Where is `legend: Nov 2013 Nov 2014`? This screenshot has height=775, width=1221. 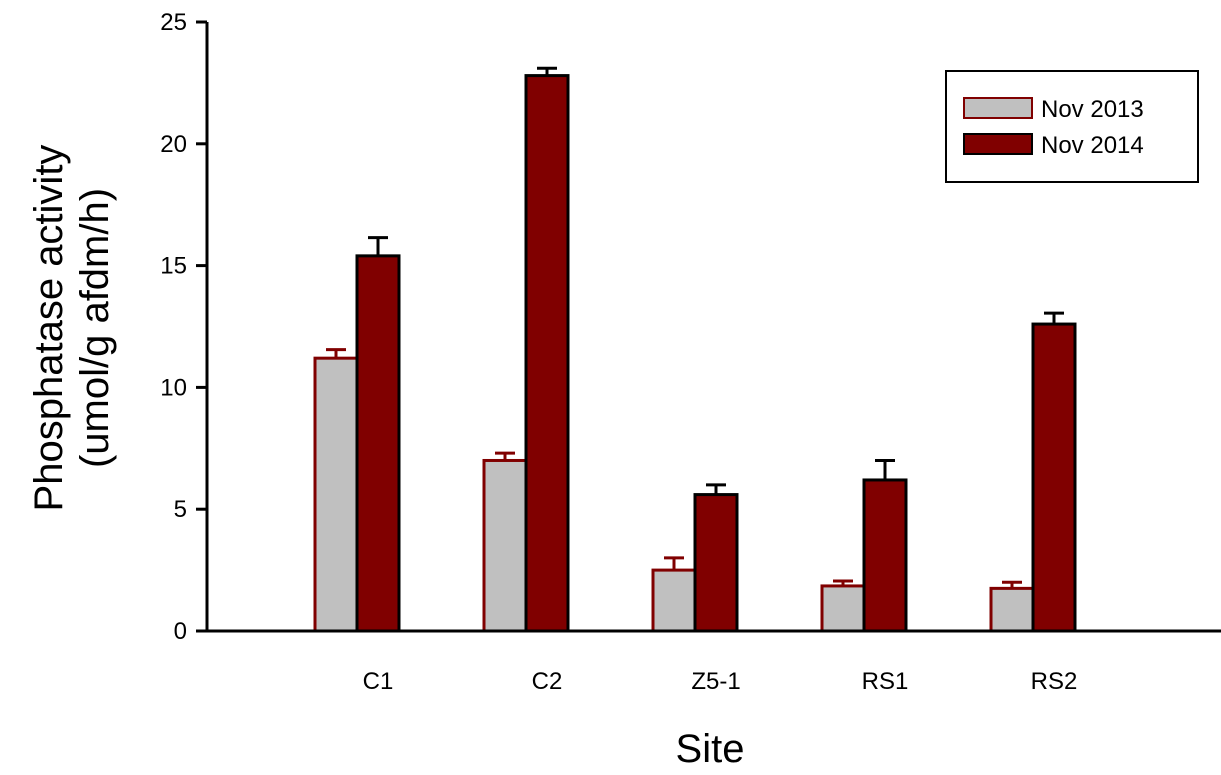 legend: Nov 2013 Nov 2014 is located at coordinates (1072, 126).